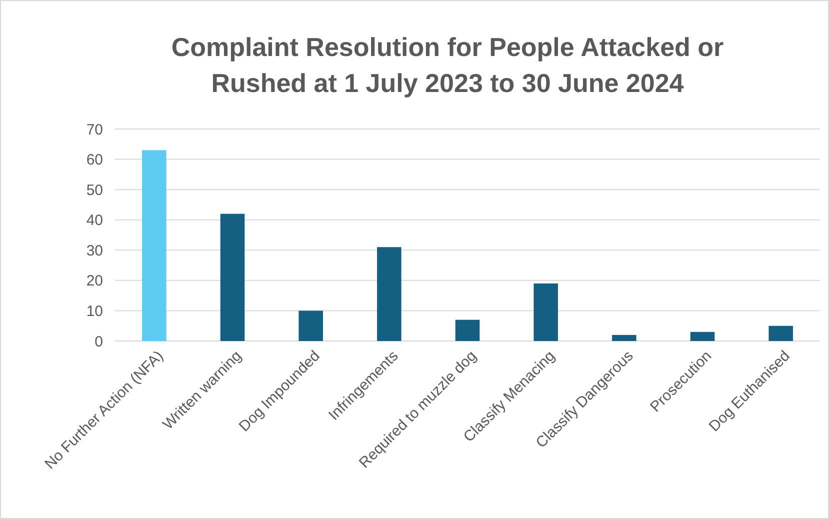 The width and height of the screenshot is (829, 519). Describe the element at coordinates (98, 341) in the screenshot. I see `y-tick-label: 0` at that location.